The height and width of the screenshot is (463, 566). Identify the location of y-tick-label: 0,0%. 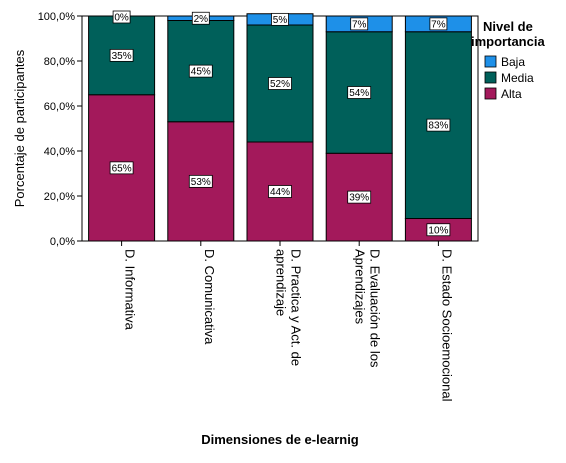
(62, 242).